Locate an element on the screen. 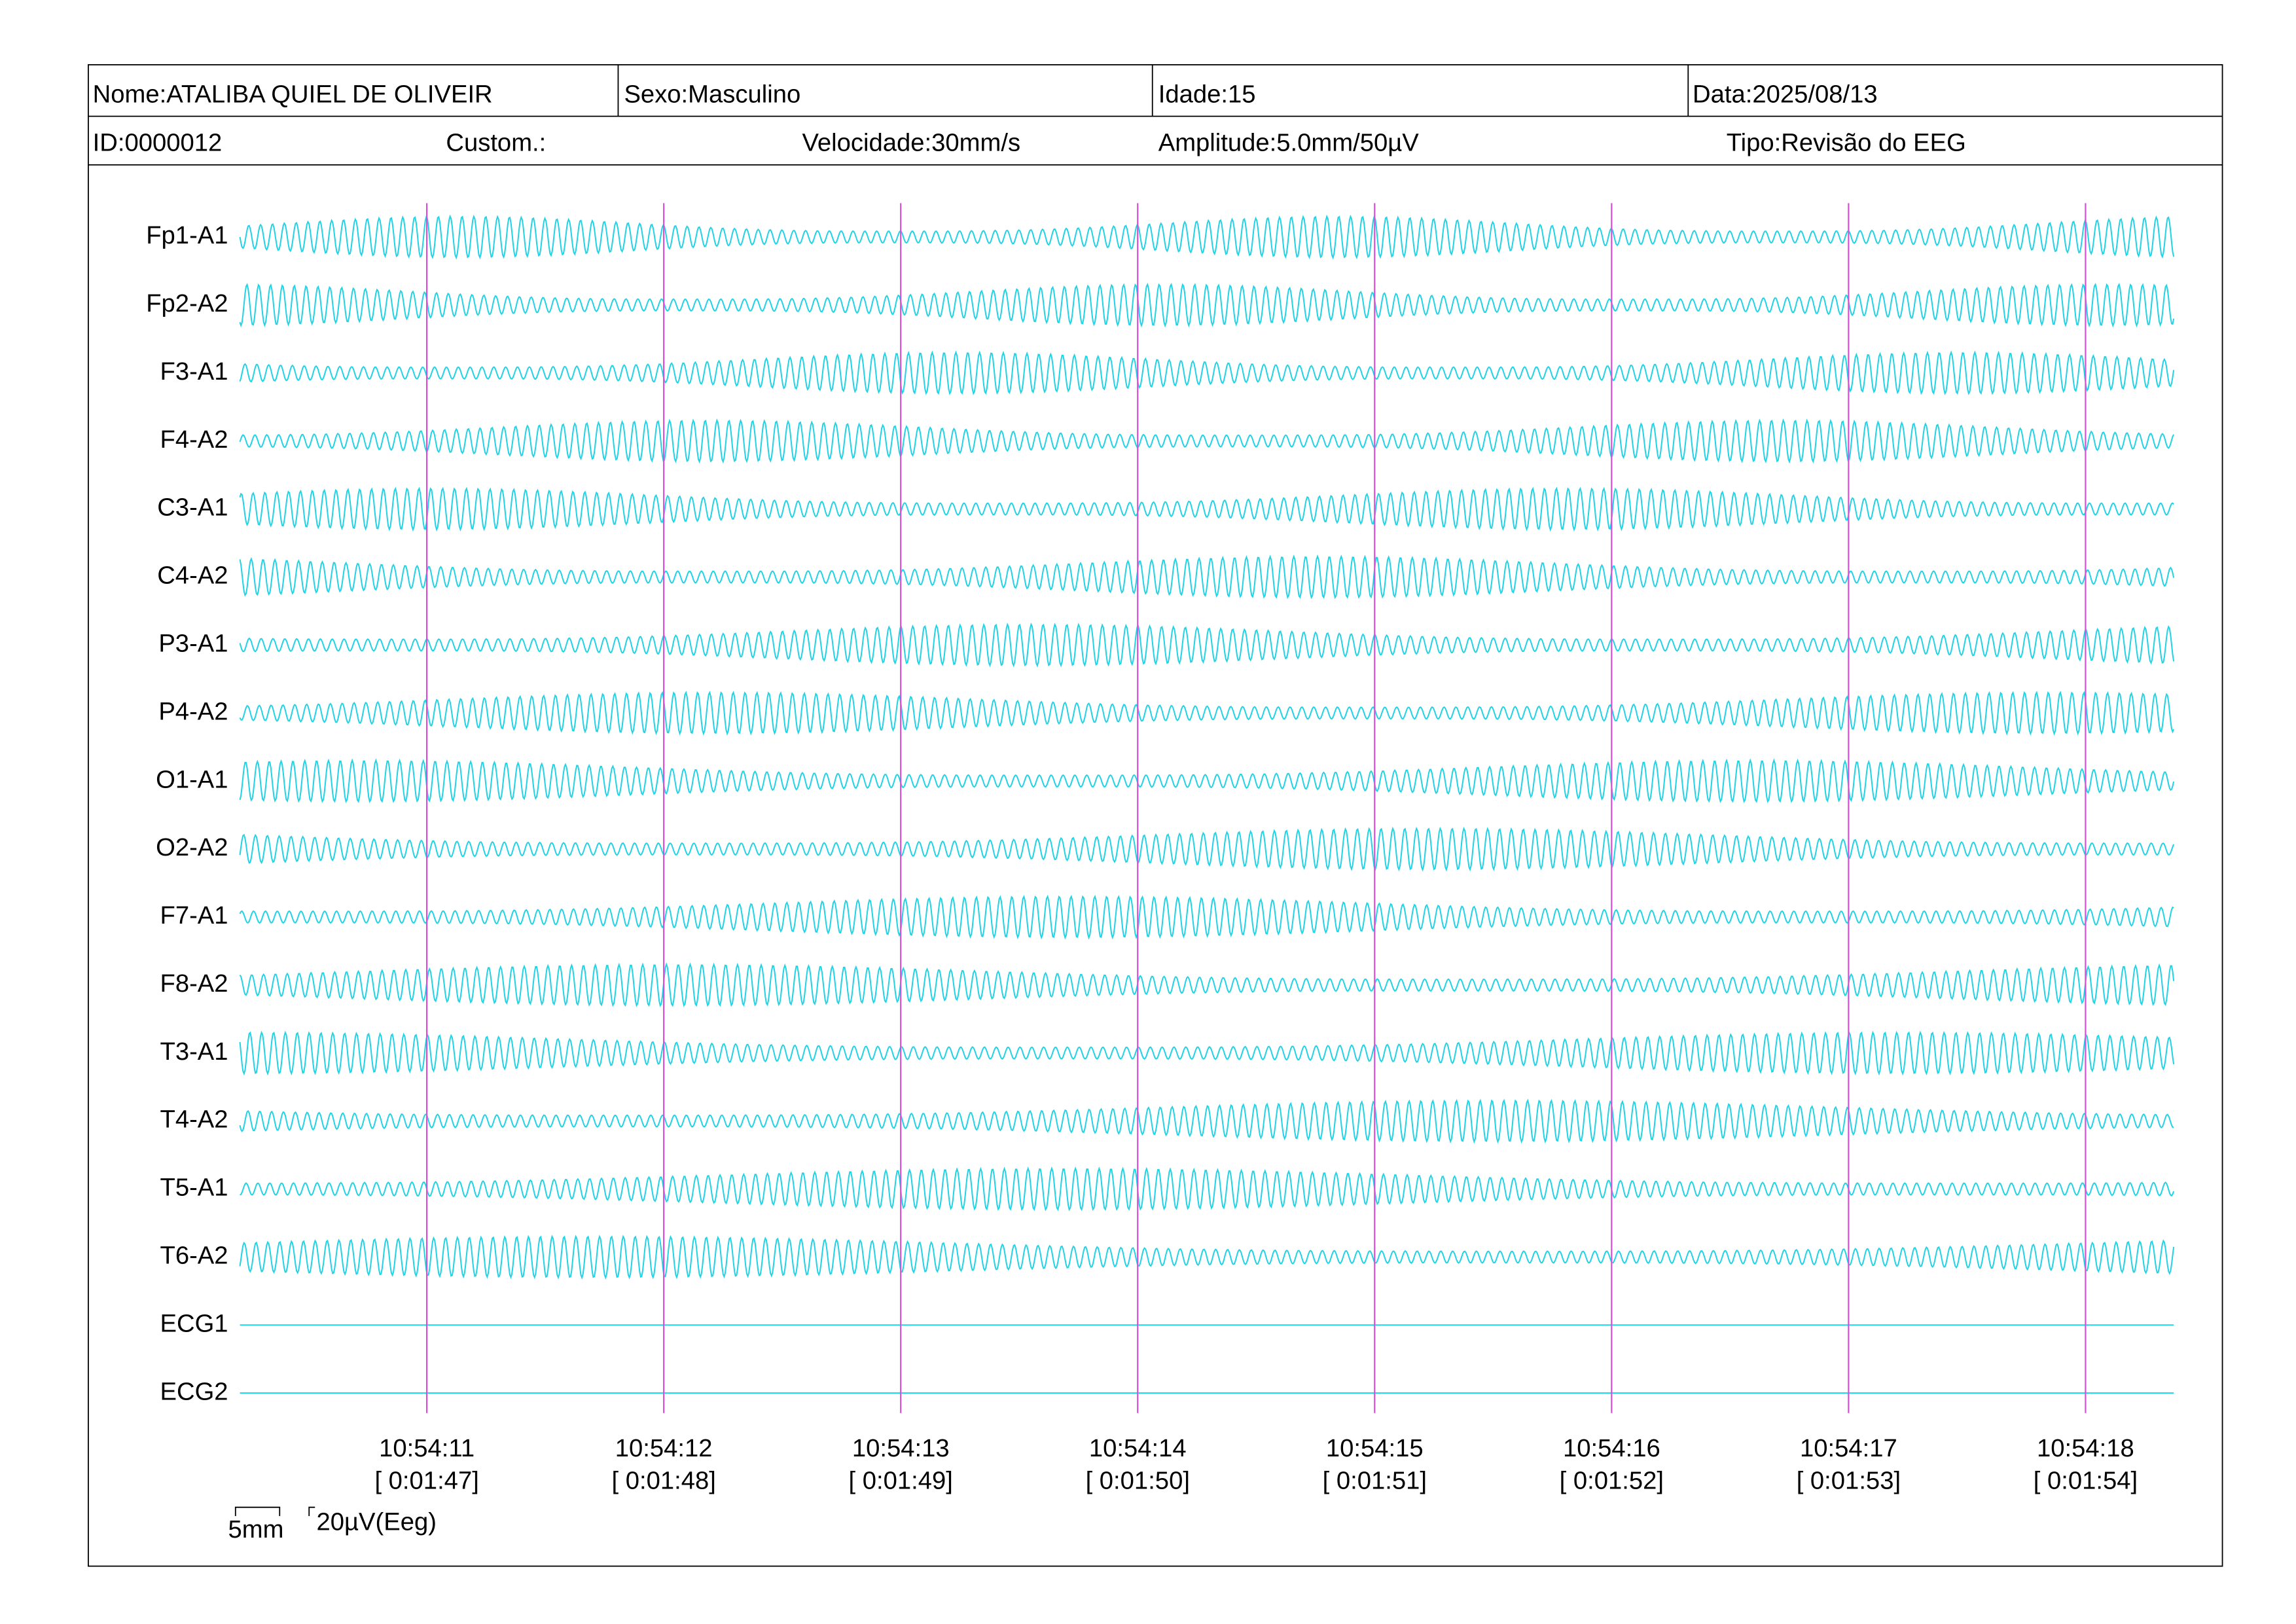 The width and height of the screenshot is (2296, 1624). channel-label: O2-A2 is located at coordinates (192, 847).